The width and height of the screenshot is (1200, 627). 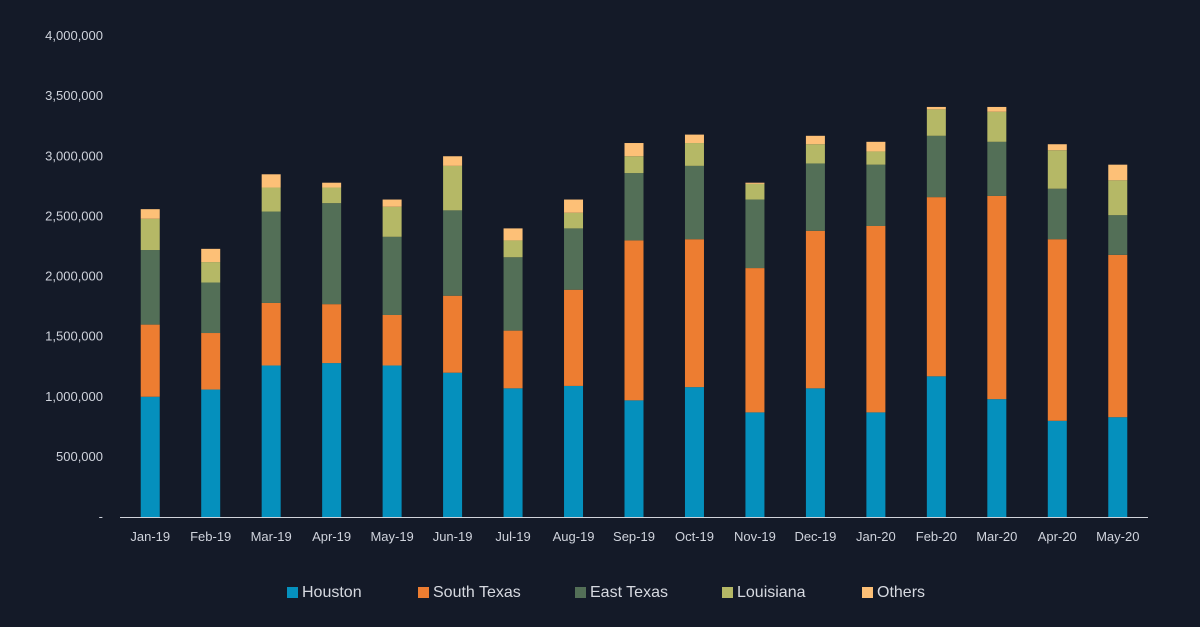 I want to click on legend-label: Houston, so click(x=332, y=592).